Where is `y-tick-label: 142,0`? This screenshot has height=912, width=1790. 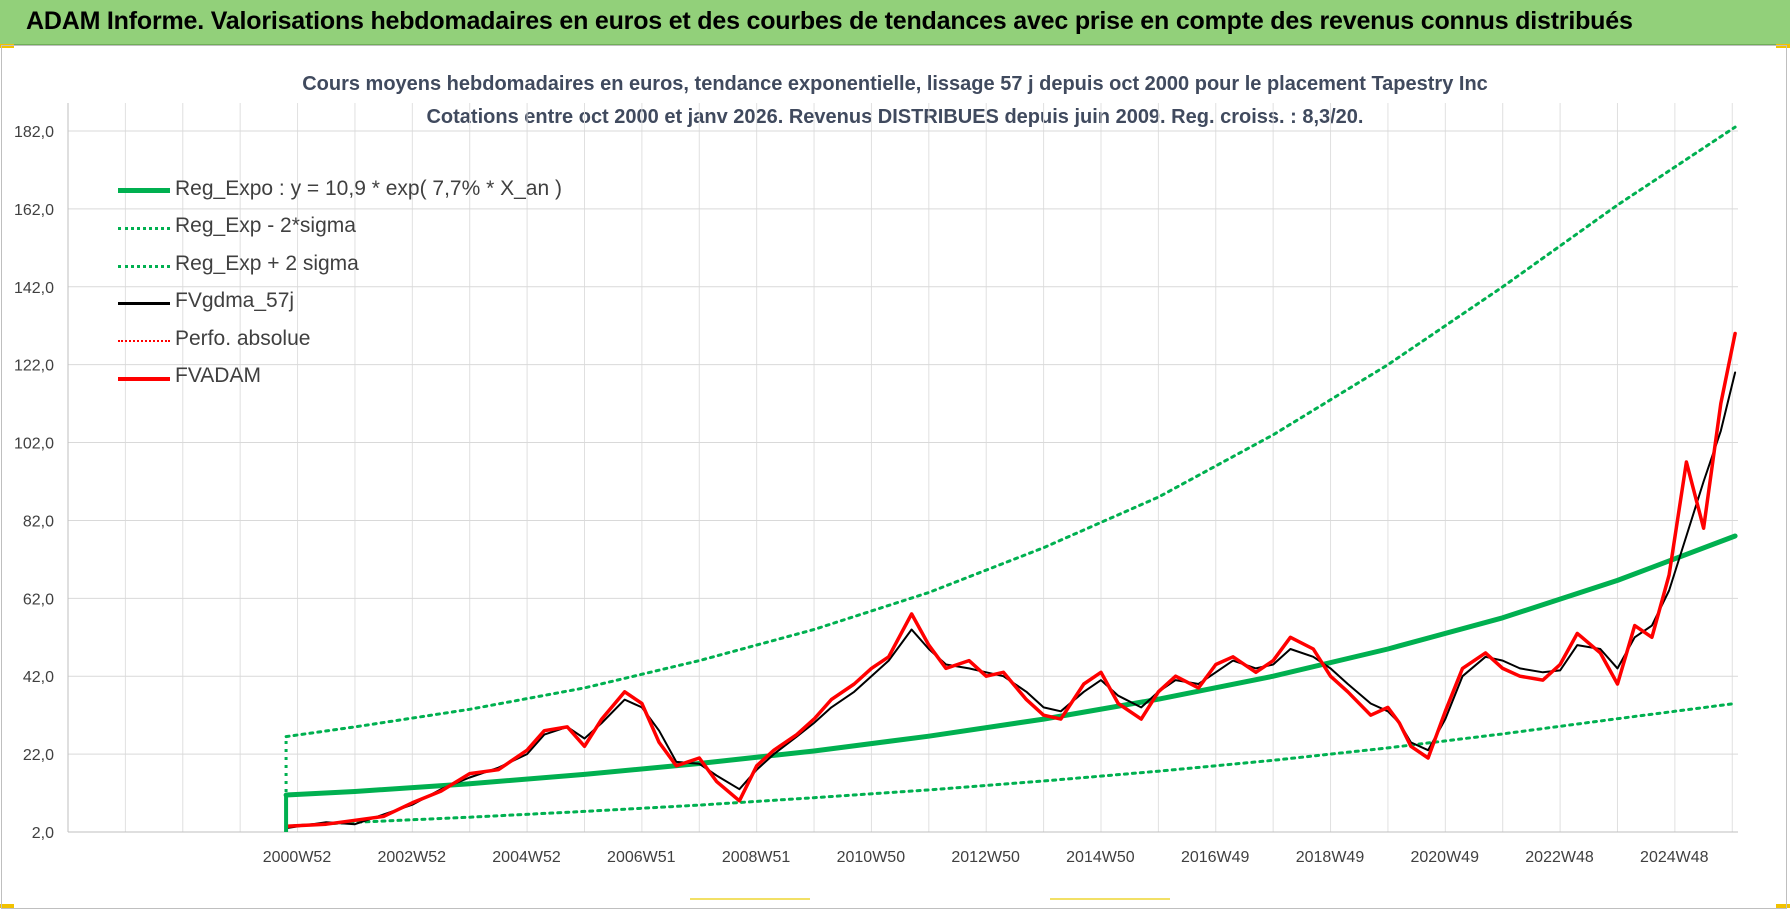
y-tick-label: 142,0 is located at coordinates (34, 288).